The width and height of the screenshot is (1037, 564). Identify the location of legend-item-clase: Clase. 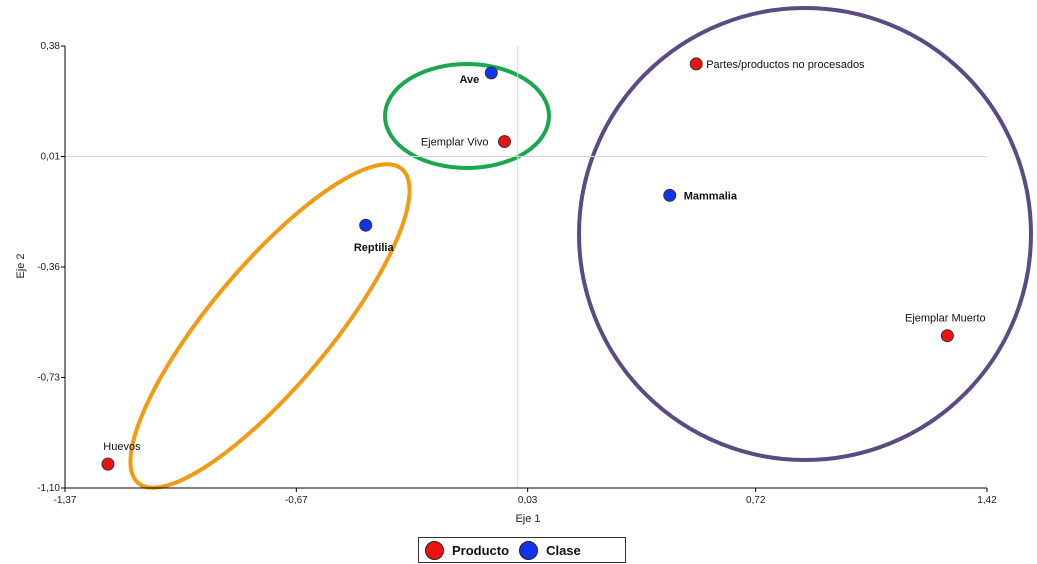
(550, 550).